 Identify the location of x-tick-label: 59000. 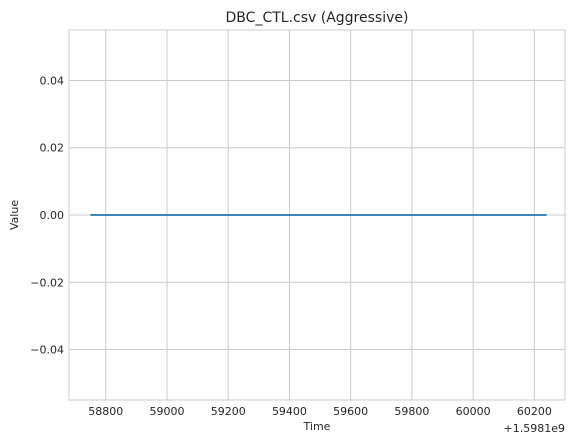
(166, 411).